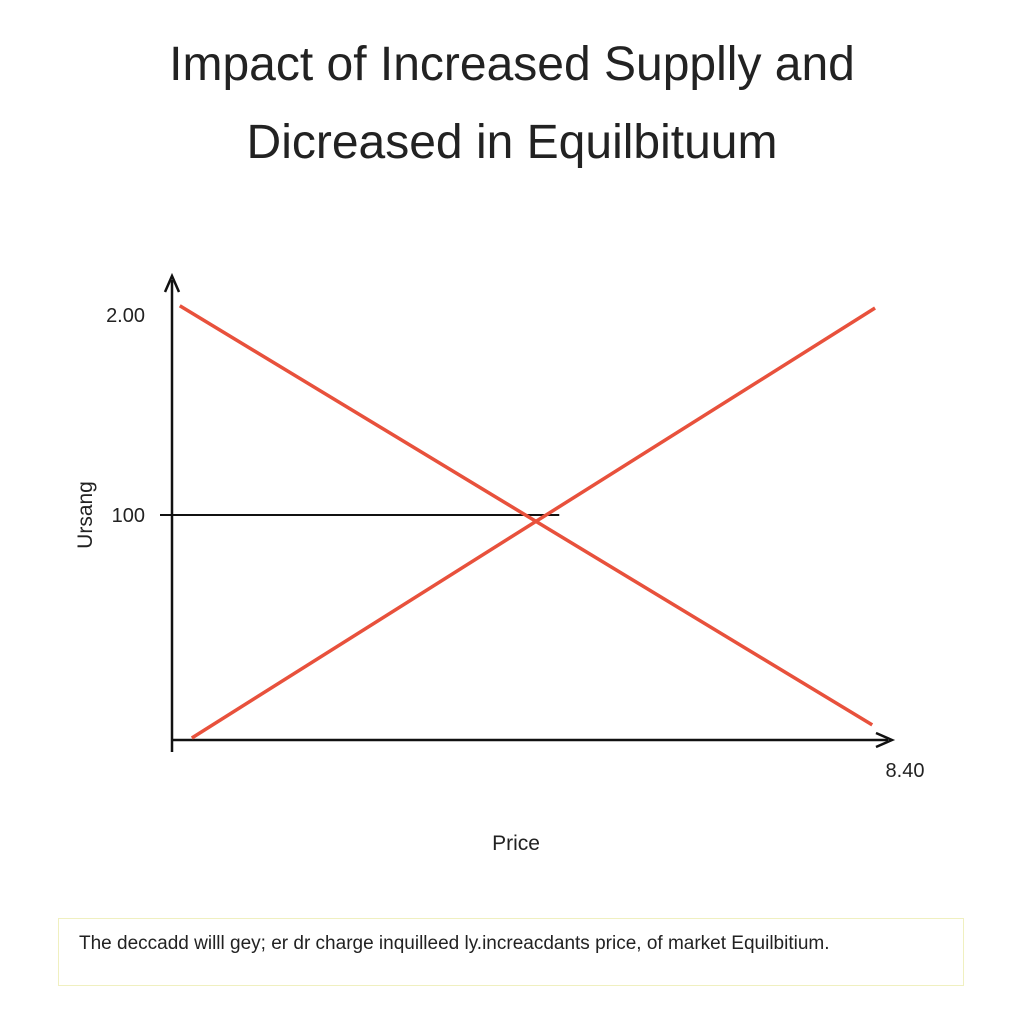  What do you see at coordinates (516, 843) in the screenshot?
I see `x-axis-label: Price` at bounding box center [516, 843].